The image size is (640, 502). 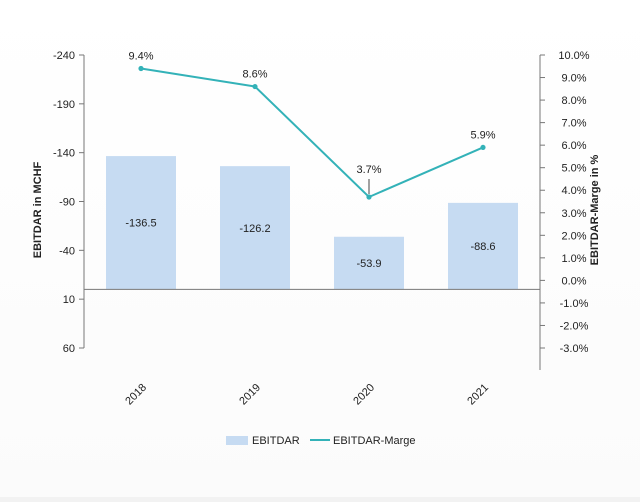 What do you see at coordinates (250, 395) in the screenshot?
I see `x-axis-tick-label: 2019` at bounding box center [250, 395].